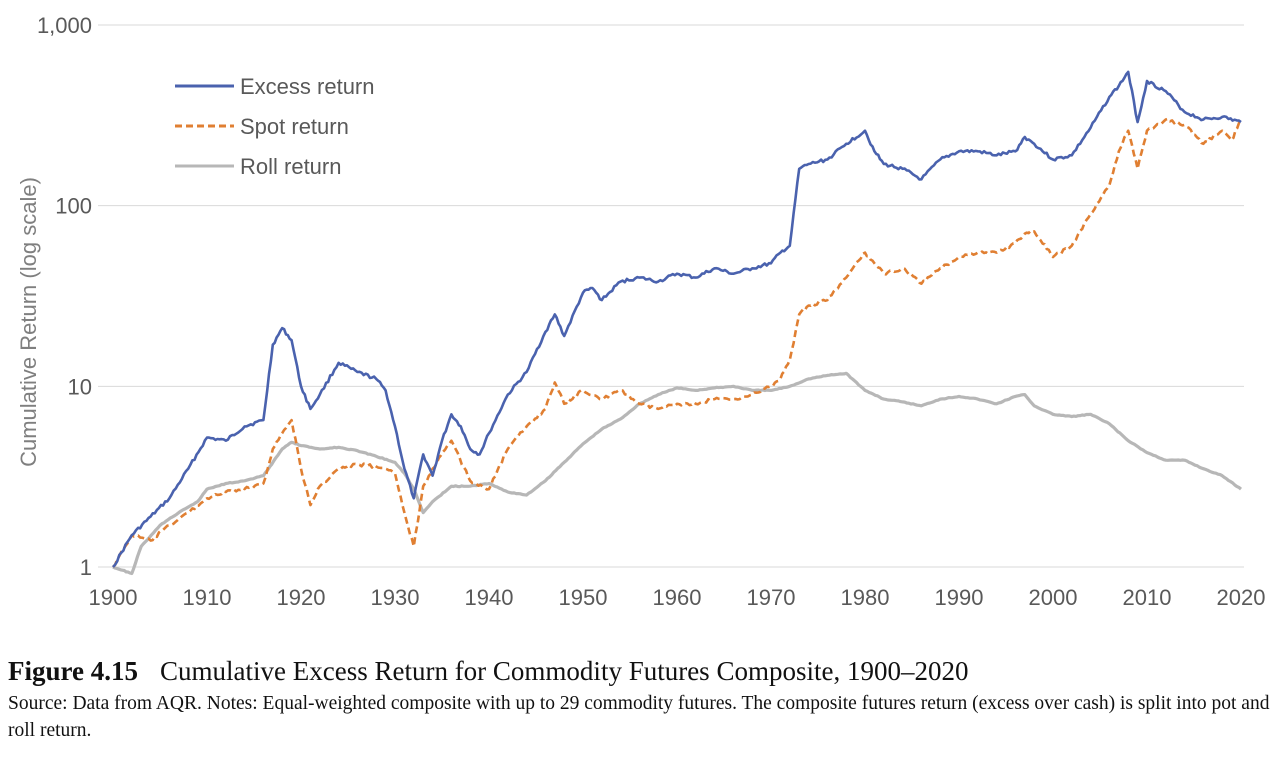 The height and width of the screenshot is (758, 1276). What do you see at coordinates (64, 296) in the screenshot?
I see `y-axis-ticks: 1 10 100 1,000` at bounding box center [64, 296].